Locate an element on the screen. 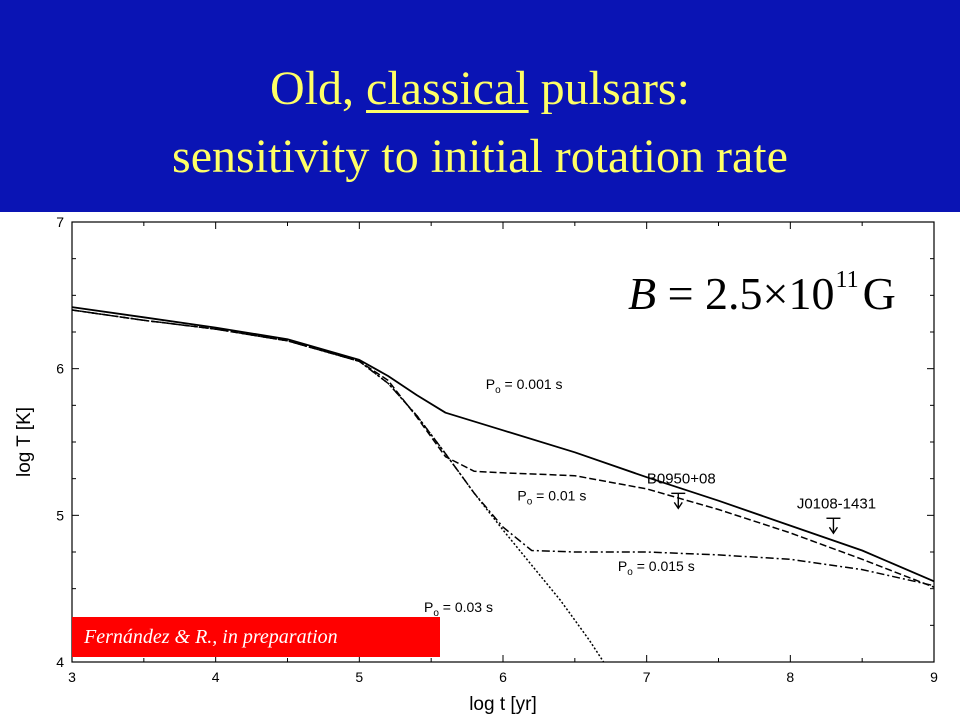 This screenshot has width=960, height=720. title-suffix: pulsars: is located at coordinates (609, 88).